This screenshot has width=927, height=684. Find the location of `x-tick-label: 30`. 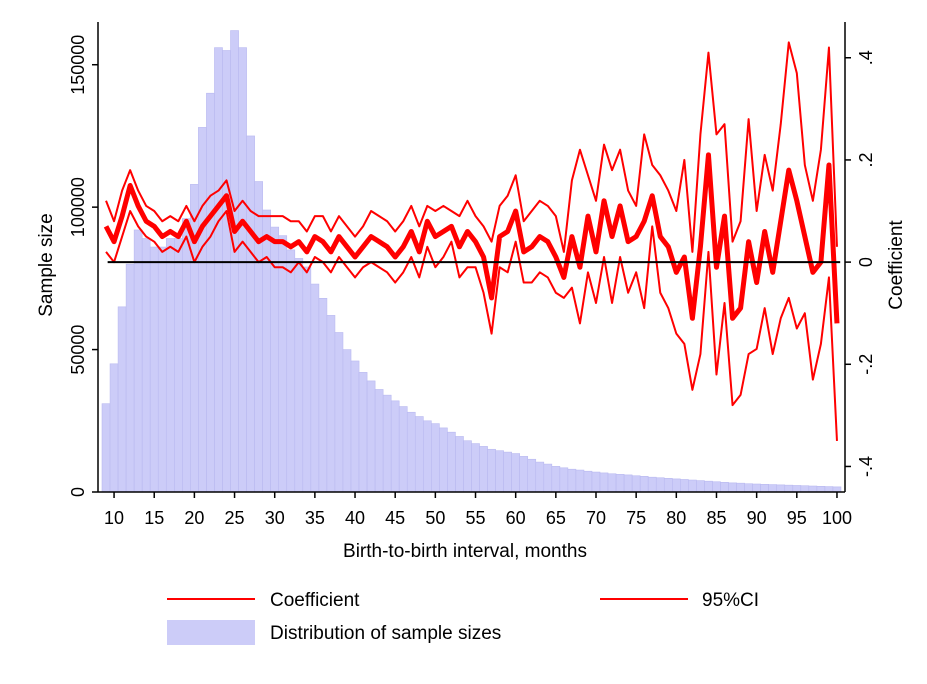

x-tick-label: 30 is located at coordinates (275, 518).